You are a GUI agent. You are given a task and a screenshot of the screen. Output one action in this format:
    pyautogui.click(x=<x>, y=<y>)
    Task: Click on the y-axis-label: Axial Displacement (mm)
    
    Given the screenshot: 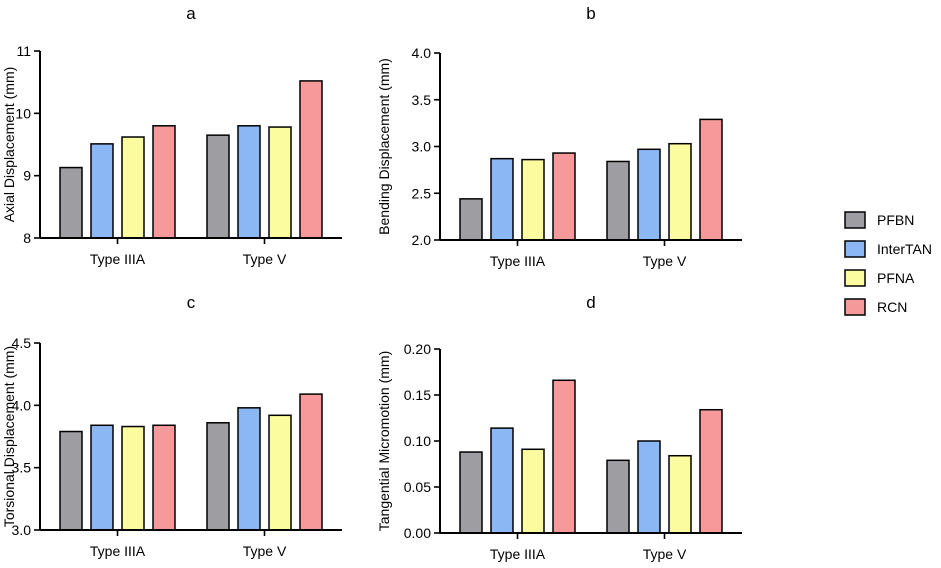 What is the action you would take?
    pyautogui.click(x=9, y=145)
    